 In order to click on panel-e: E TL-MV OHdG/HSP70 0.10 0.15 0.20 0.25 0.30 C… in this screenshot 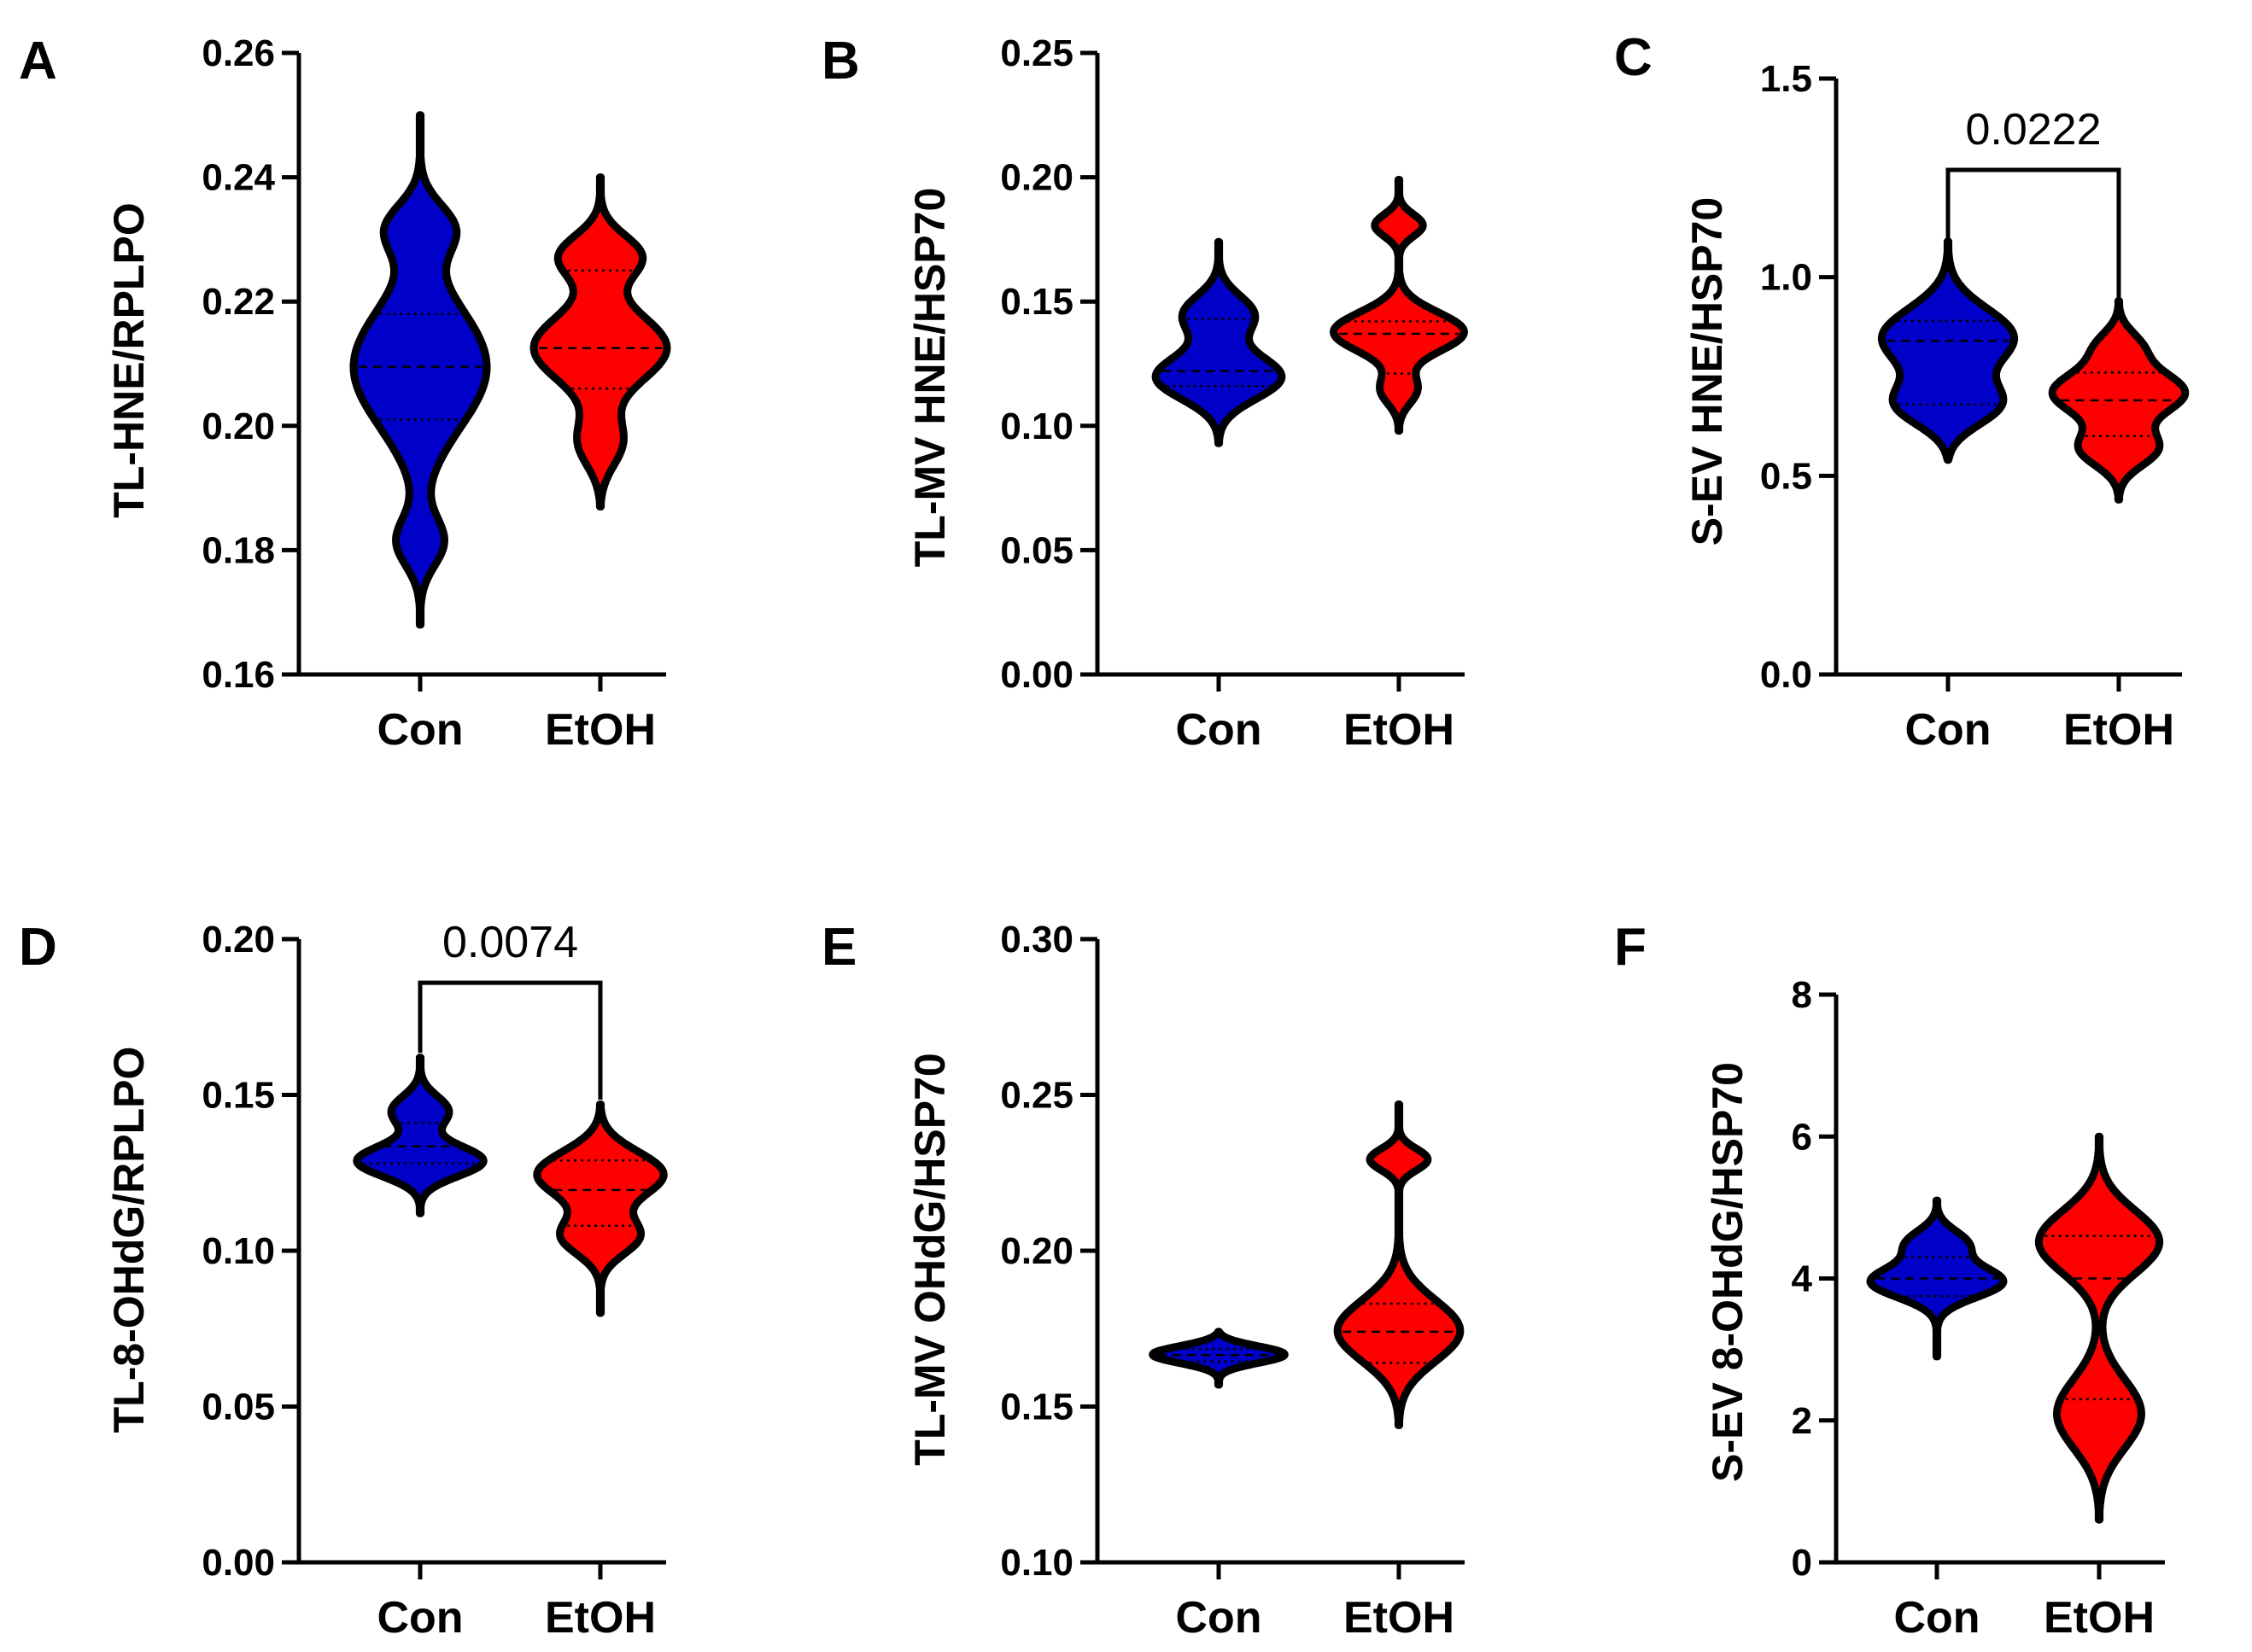, I will do `click(1143, 1280)`.